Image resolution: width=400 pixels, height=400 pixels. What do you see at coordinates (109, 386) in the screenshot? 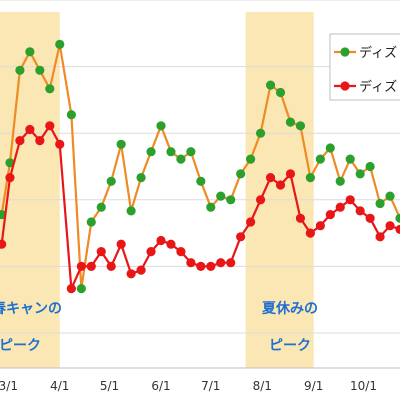
I see `x-tick-label: 5/1` at bounding box center [109, 386].